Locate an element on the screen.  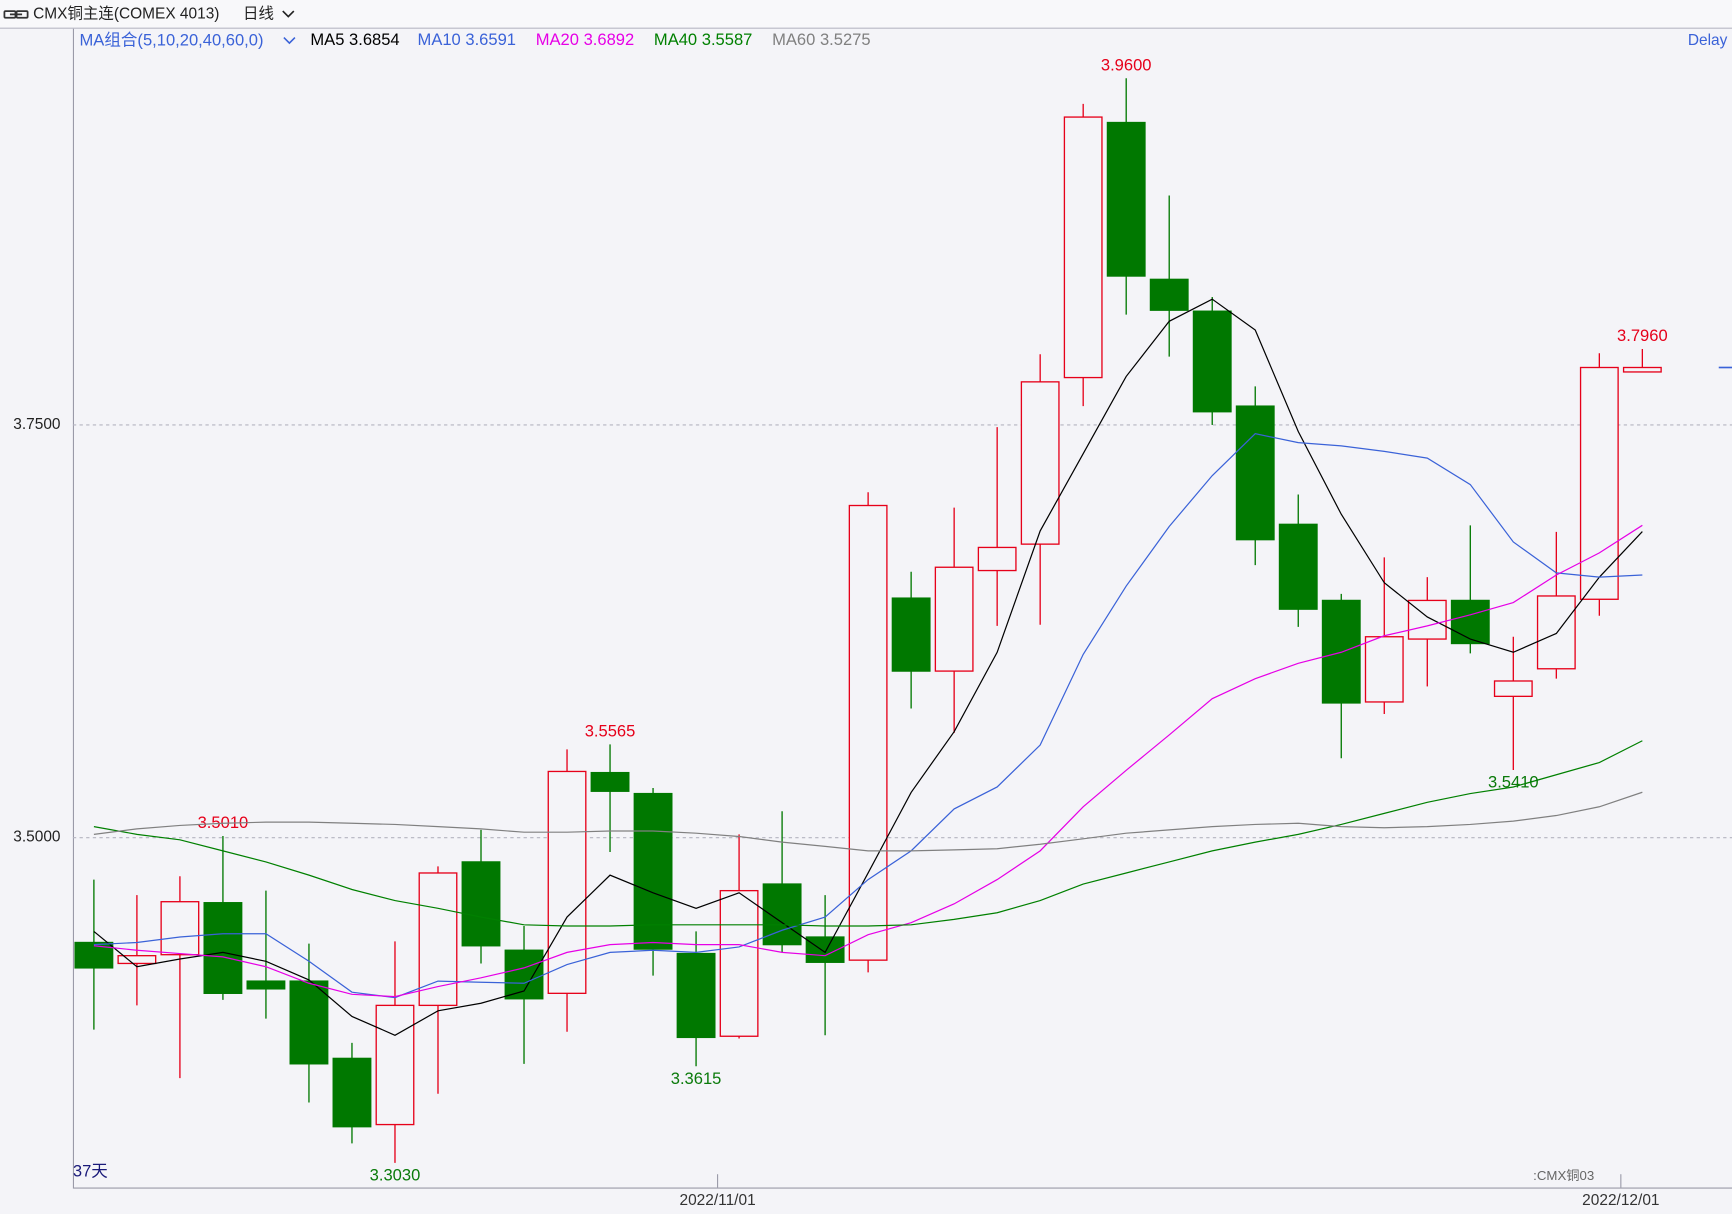
legend-value: 3.6854 is located at coordinates (374, 39).